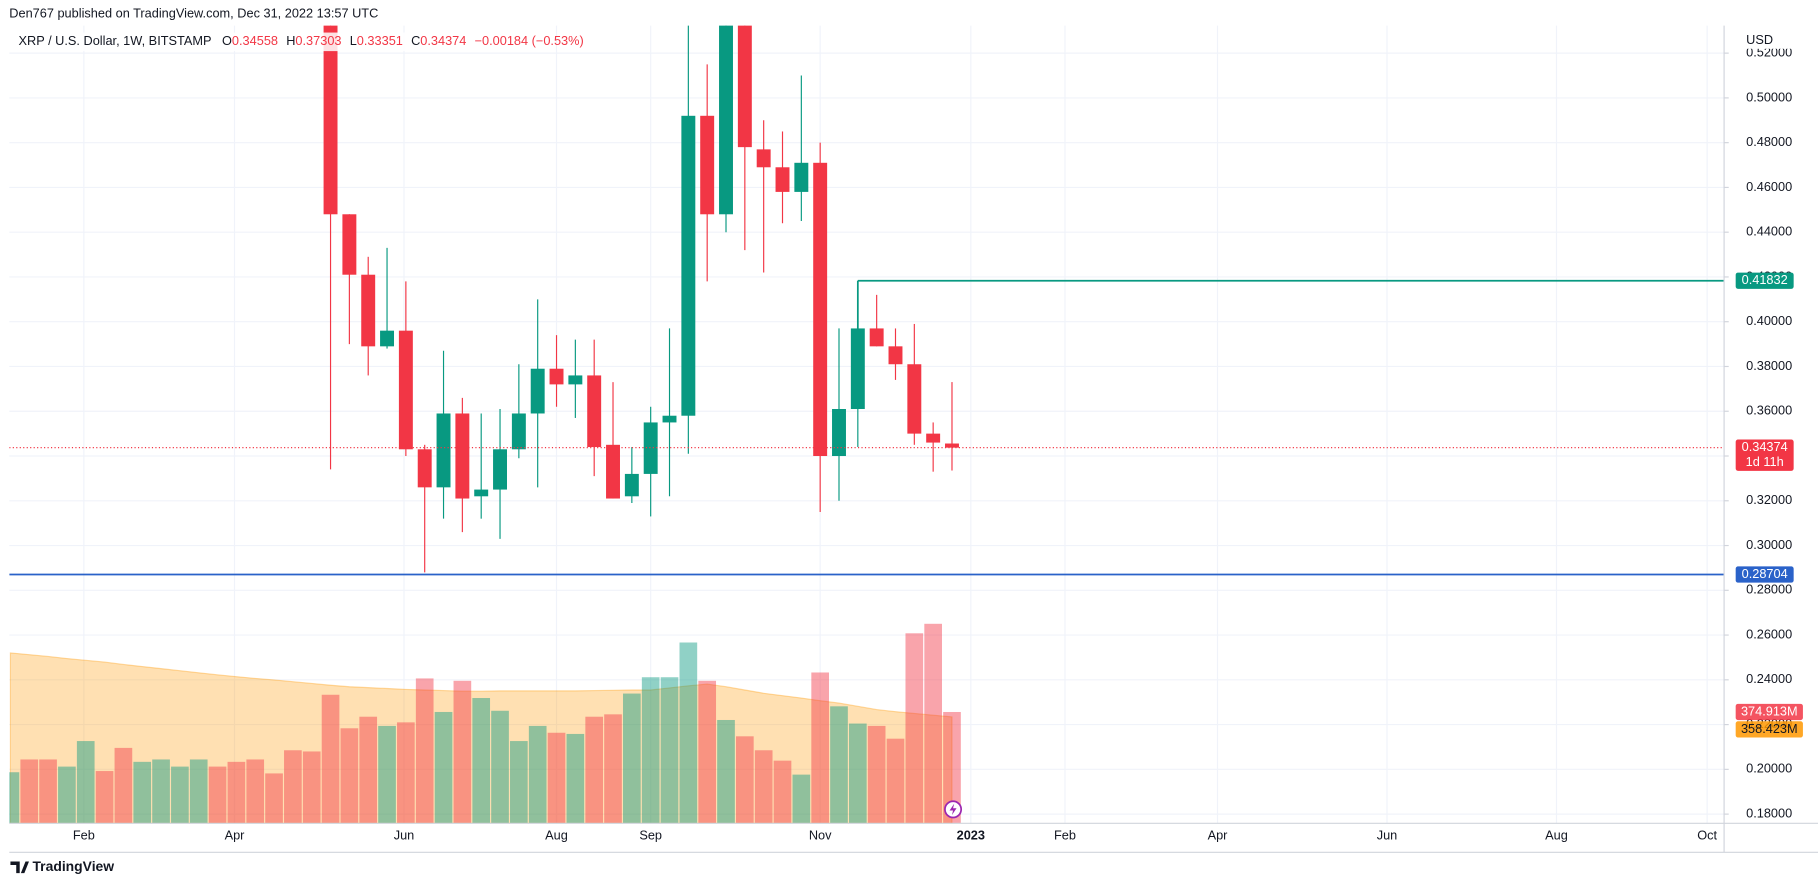 This screenshot has height=886, width=1818. I want to click on legend-high: 0.37303, so click(318, 40).